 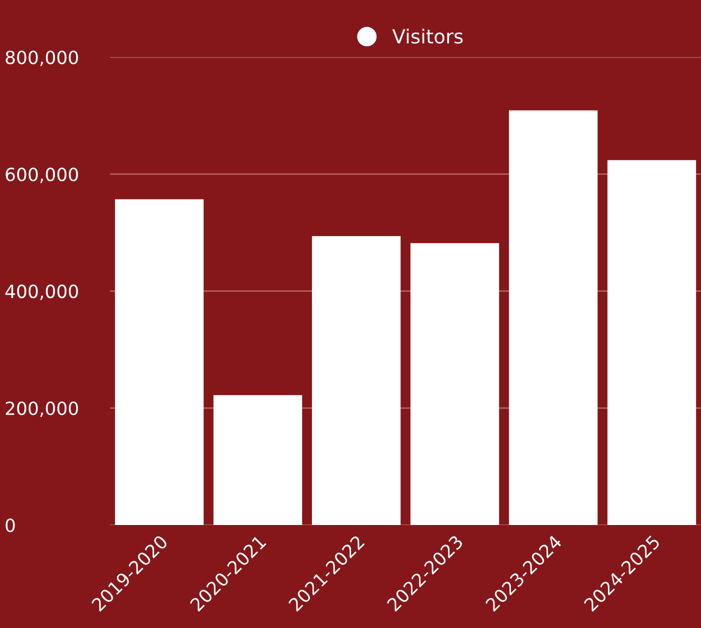 I want to click on y-tick-label: 400,000, so click(x=41, y=292).